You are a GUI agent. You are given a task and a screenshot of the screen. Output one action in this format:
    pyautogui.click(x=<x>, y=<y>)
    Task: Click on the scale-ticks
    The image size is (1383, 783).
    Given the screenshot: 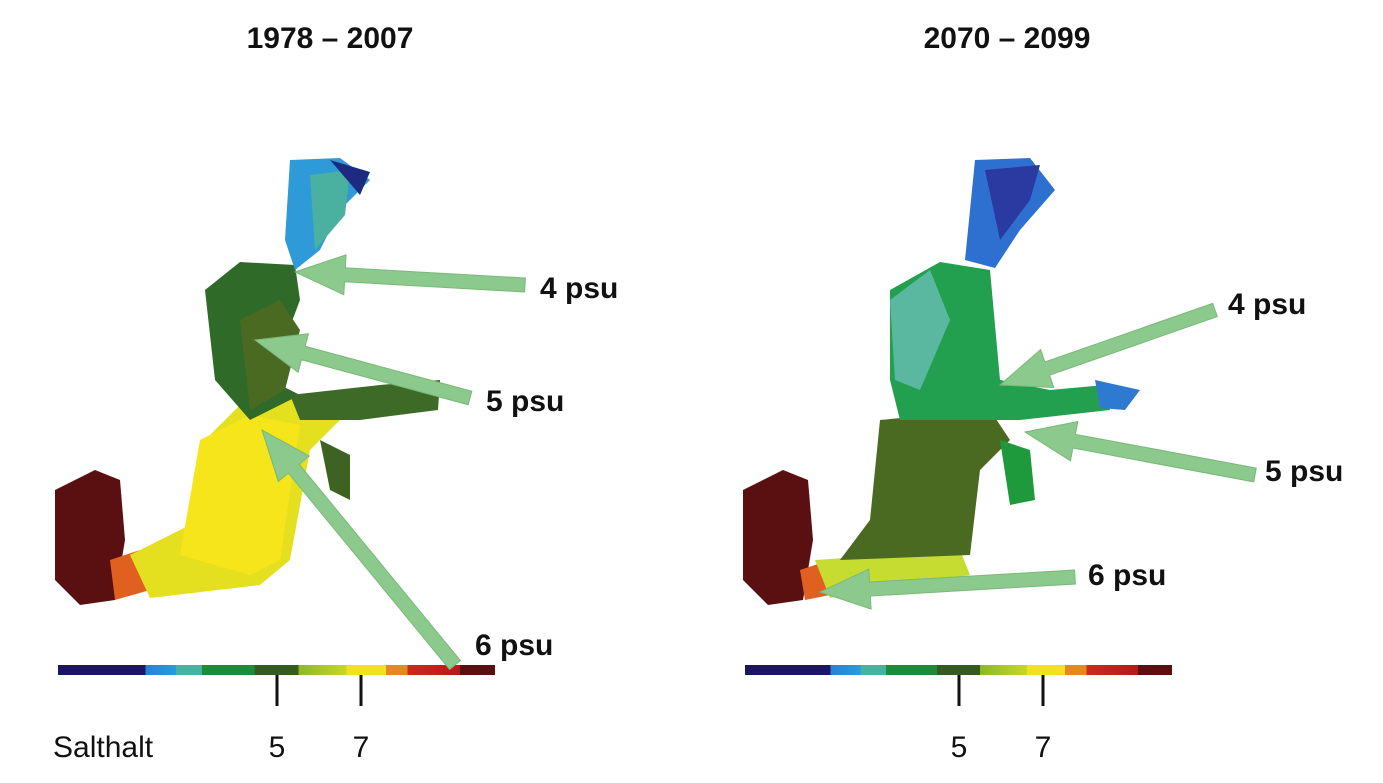 What is the action you would take?
    pyautogui.click(x=660, y=690)
    